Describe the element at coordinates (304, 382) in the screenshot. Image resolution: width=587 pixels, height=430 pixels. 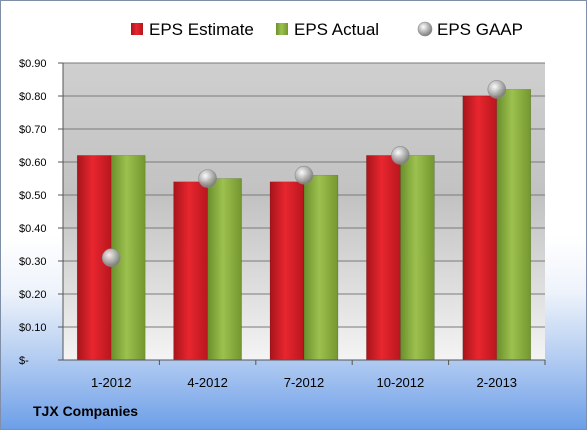
I see `x-tick-label: 7-2012` at that location.